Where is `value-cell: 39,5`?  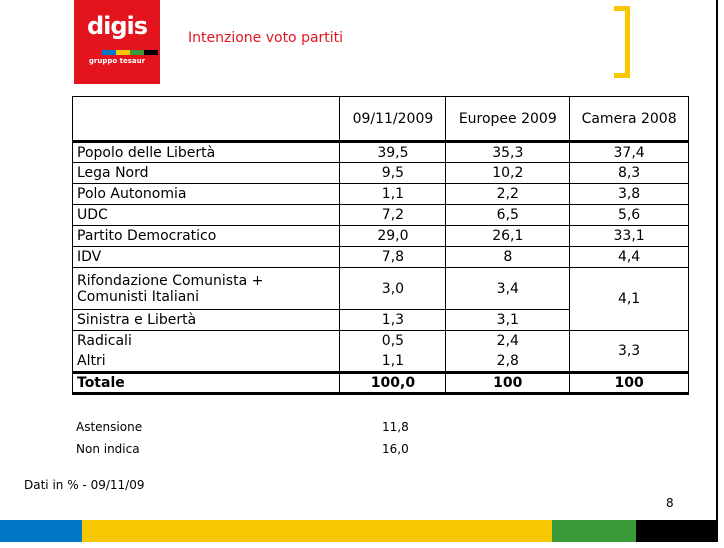
value-cell: 39,5 is located at coordinates (393, 152).